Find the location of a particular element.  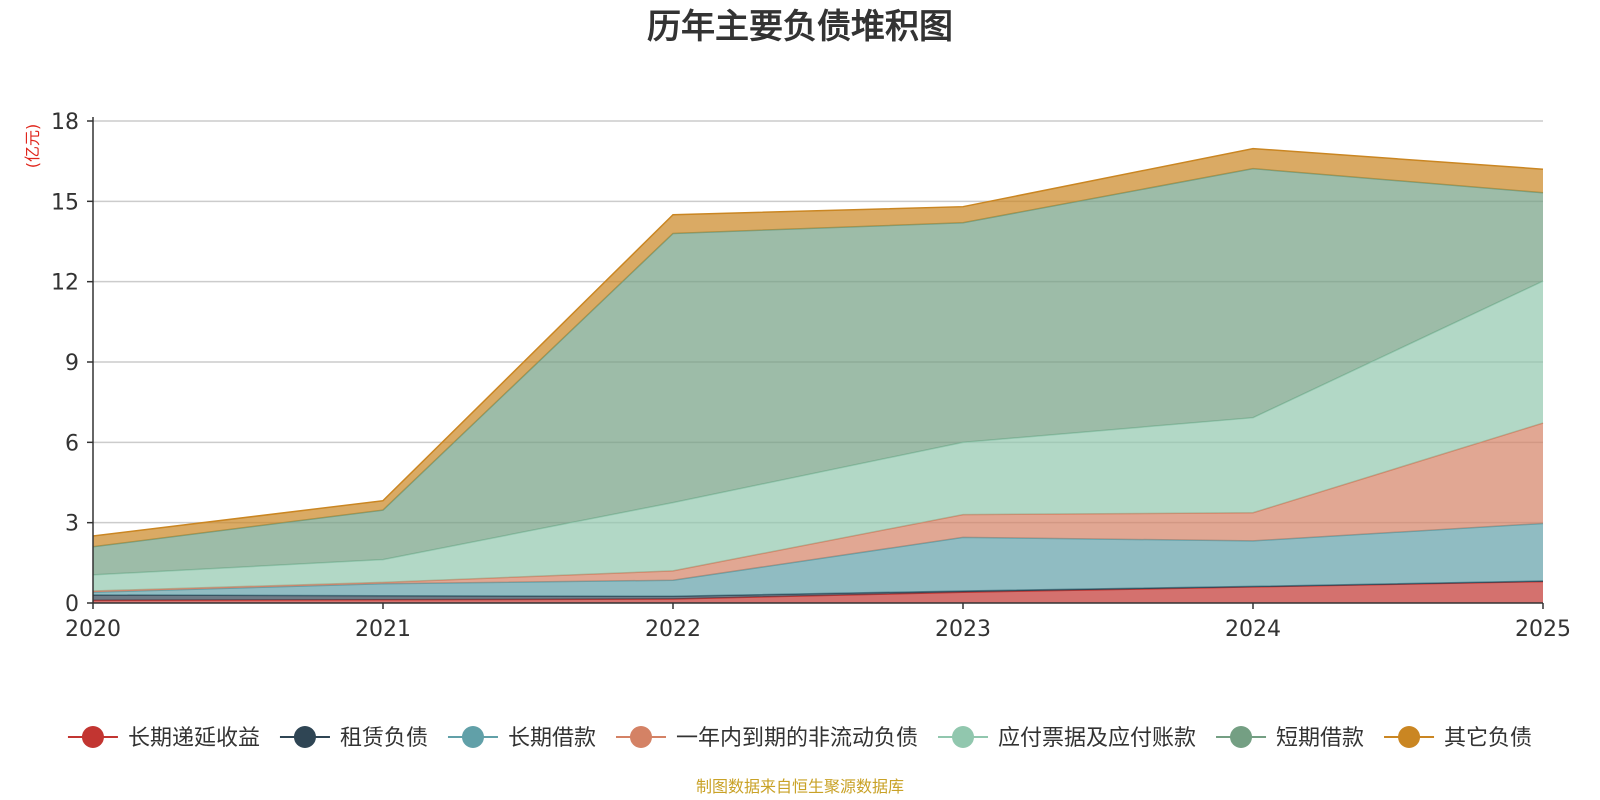

legend-label: 短期借款 is located at coordinates (1320, 738).